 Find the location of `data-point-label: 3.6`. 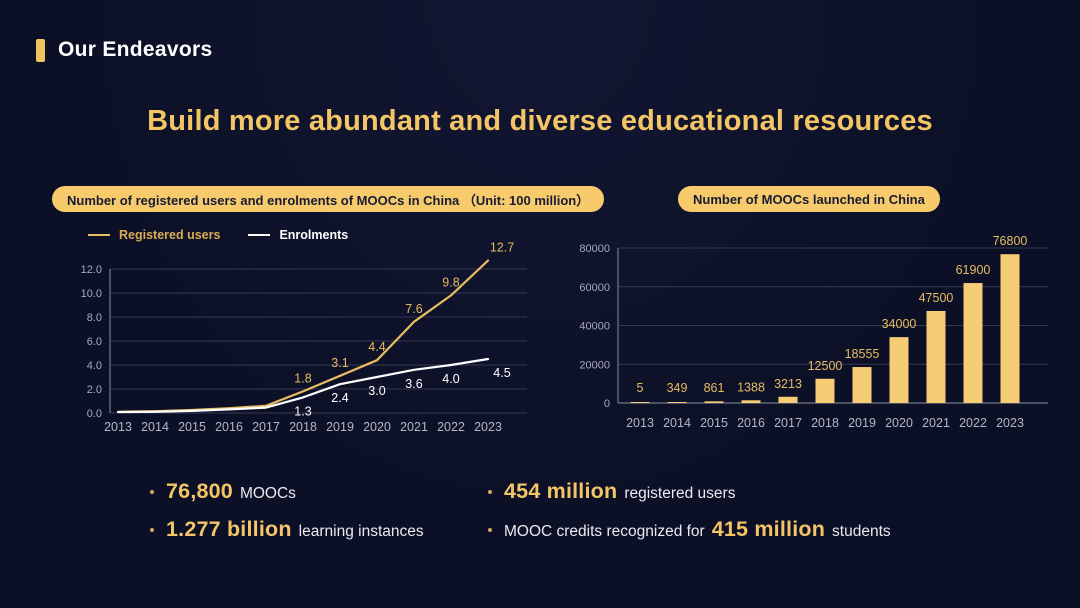

data-point-label: 3.6 is located at coordinates (413, 384).